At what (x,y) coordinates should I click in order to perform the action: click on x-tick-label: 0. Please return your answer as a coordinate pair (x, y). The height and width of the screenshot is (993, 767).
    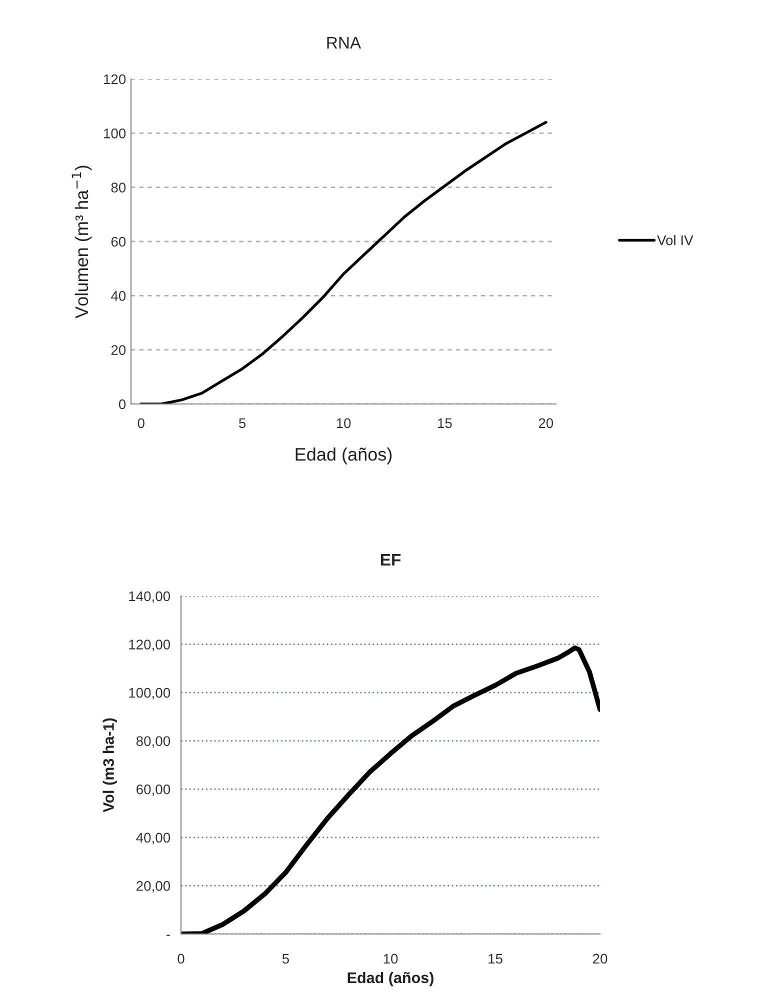
    Looking at the image, I should click on (181, 959).